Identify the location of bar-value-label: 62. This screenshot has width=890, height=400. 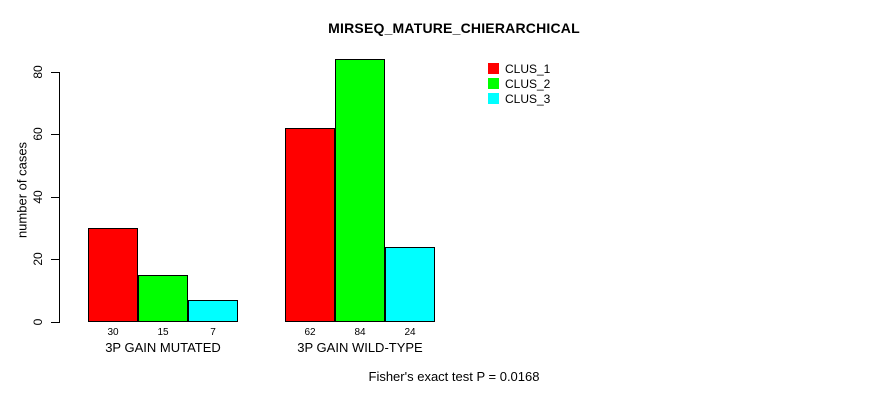
(310, 332).